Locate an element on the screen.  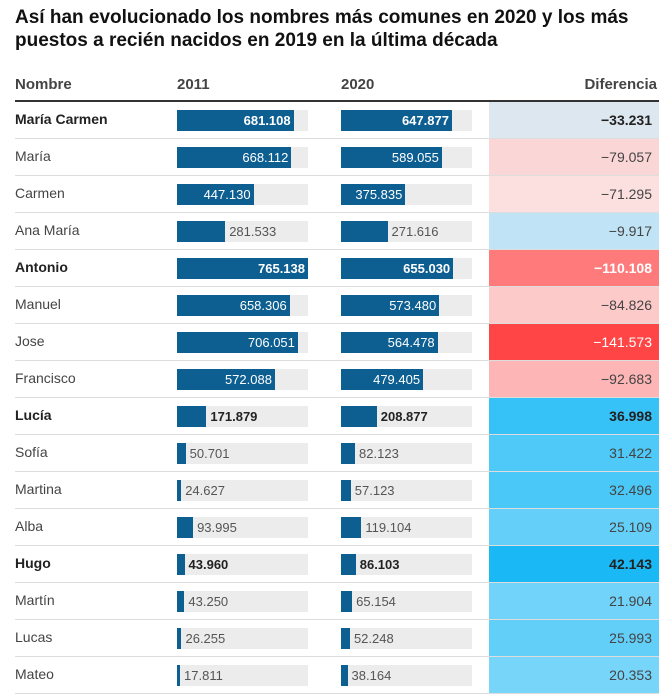
column-header: 2020 is located at coordinates (358, 84).